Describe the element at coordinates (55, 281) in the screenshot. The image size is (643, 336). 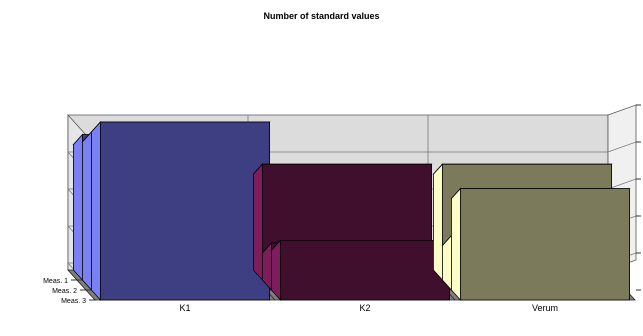
I see `series-label-50: Meas. 1` at that location.